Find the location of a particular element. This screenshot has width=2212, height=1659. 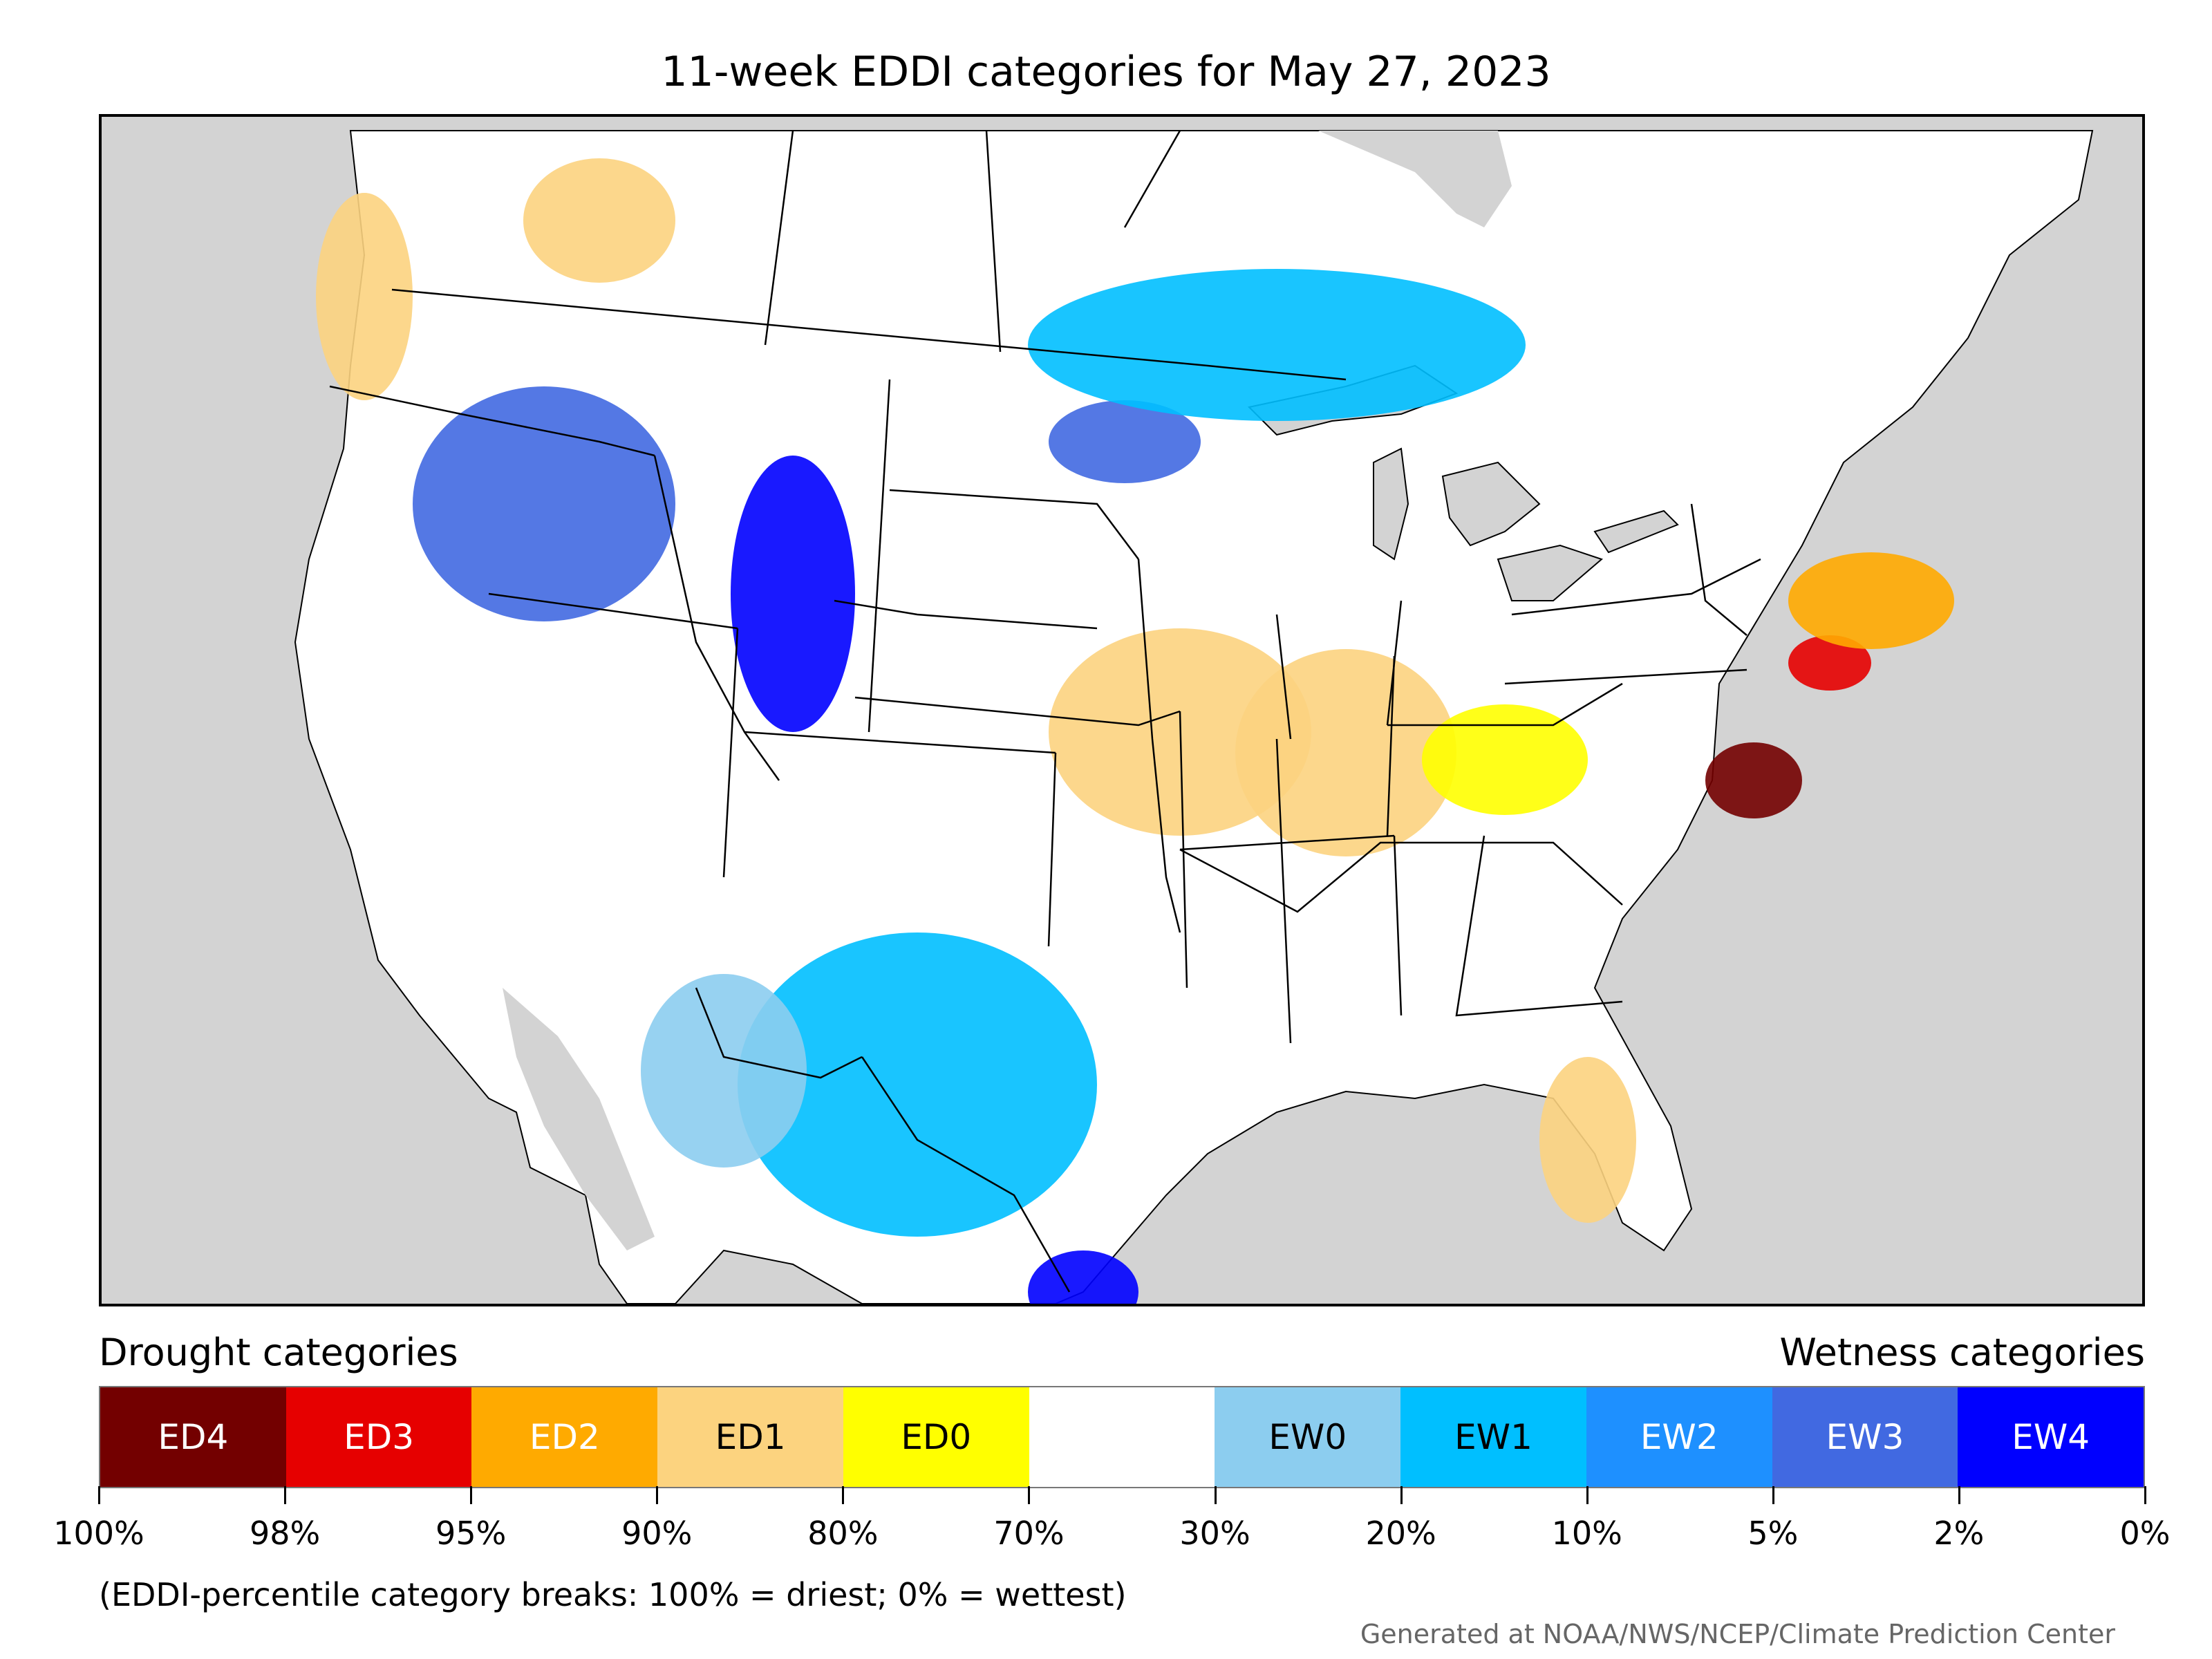

eddi-region-ew0 is located at coordinates (724, 1071).